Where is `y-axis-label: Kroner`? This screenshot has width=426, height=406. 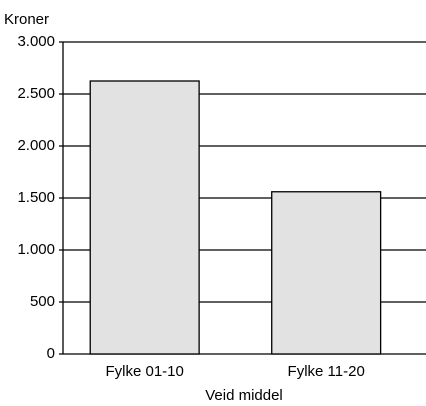 y-axis-label: Kroner is located at coordinates (26, 19).